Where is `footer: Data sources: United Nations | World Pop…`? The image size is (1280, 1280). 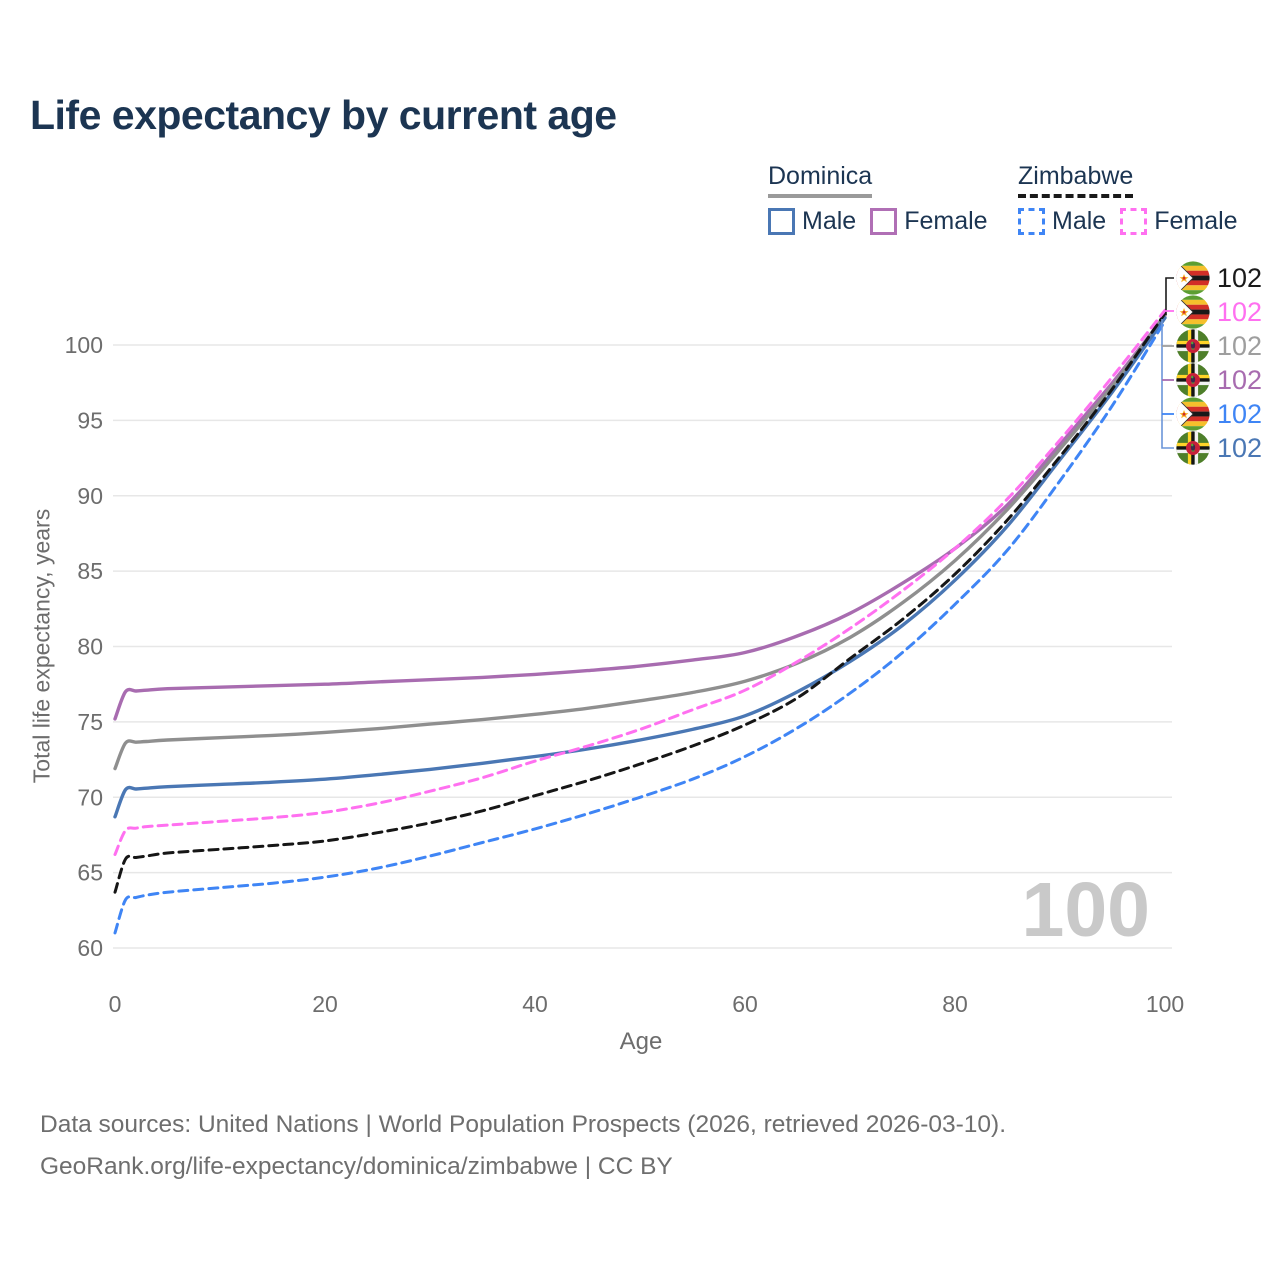 footer: Data sources: United Nations | World Pop… is located at coordinates (523, 1146).